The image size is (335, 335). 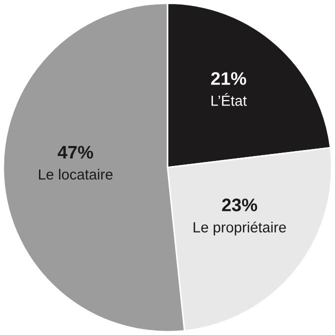 What do you see at coordinates (76, 174) in the screenshot?
I see `slice-label: Le locataire` at bounding box center [76, 174].